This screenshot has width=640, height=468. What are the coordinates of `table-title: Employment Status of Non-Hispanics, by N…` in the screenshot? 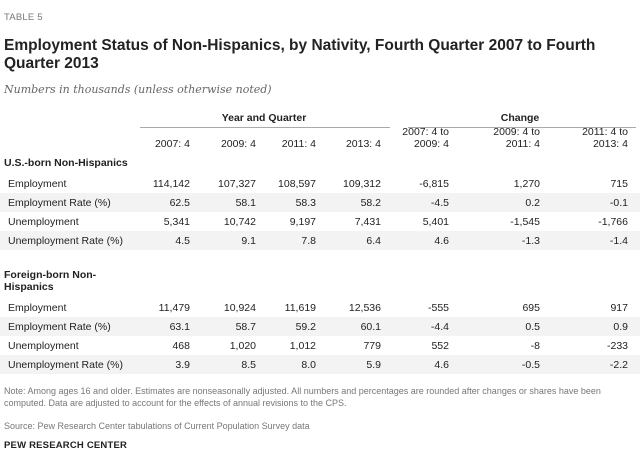 It's located at (300, 54).